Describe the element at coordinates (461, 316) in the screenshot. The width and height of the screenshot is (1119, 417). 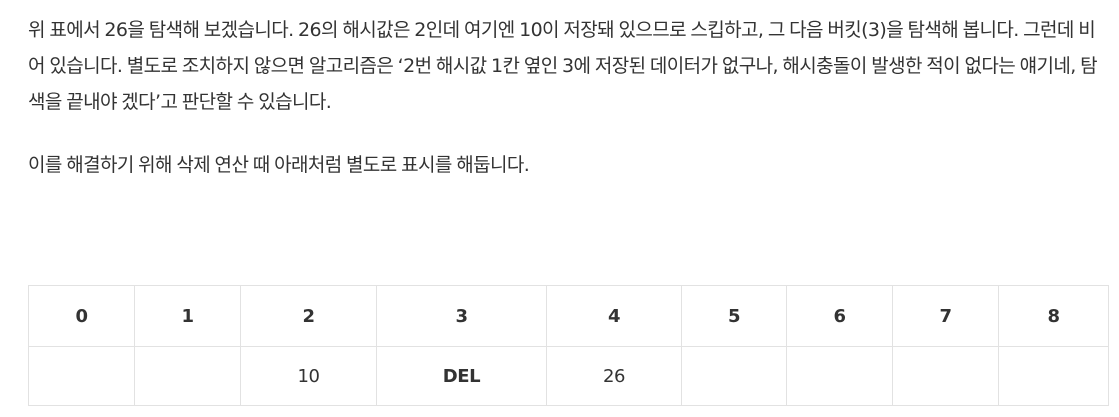
I see `bucket-index-3: 3` at that location.